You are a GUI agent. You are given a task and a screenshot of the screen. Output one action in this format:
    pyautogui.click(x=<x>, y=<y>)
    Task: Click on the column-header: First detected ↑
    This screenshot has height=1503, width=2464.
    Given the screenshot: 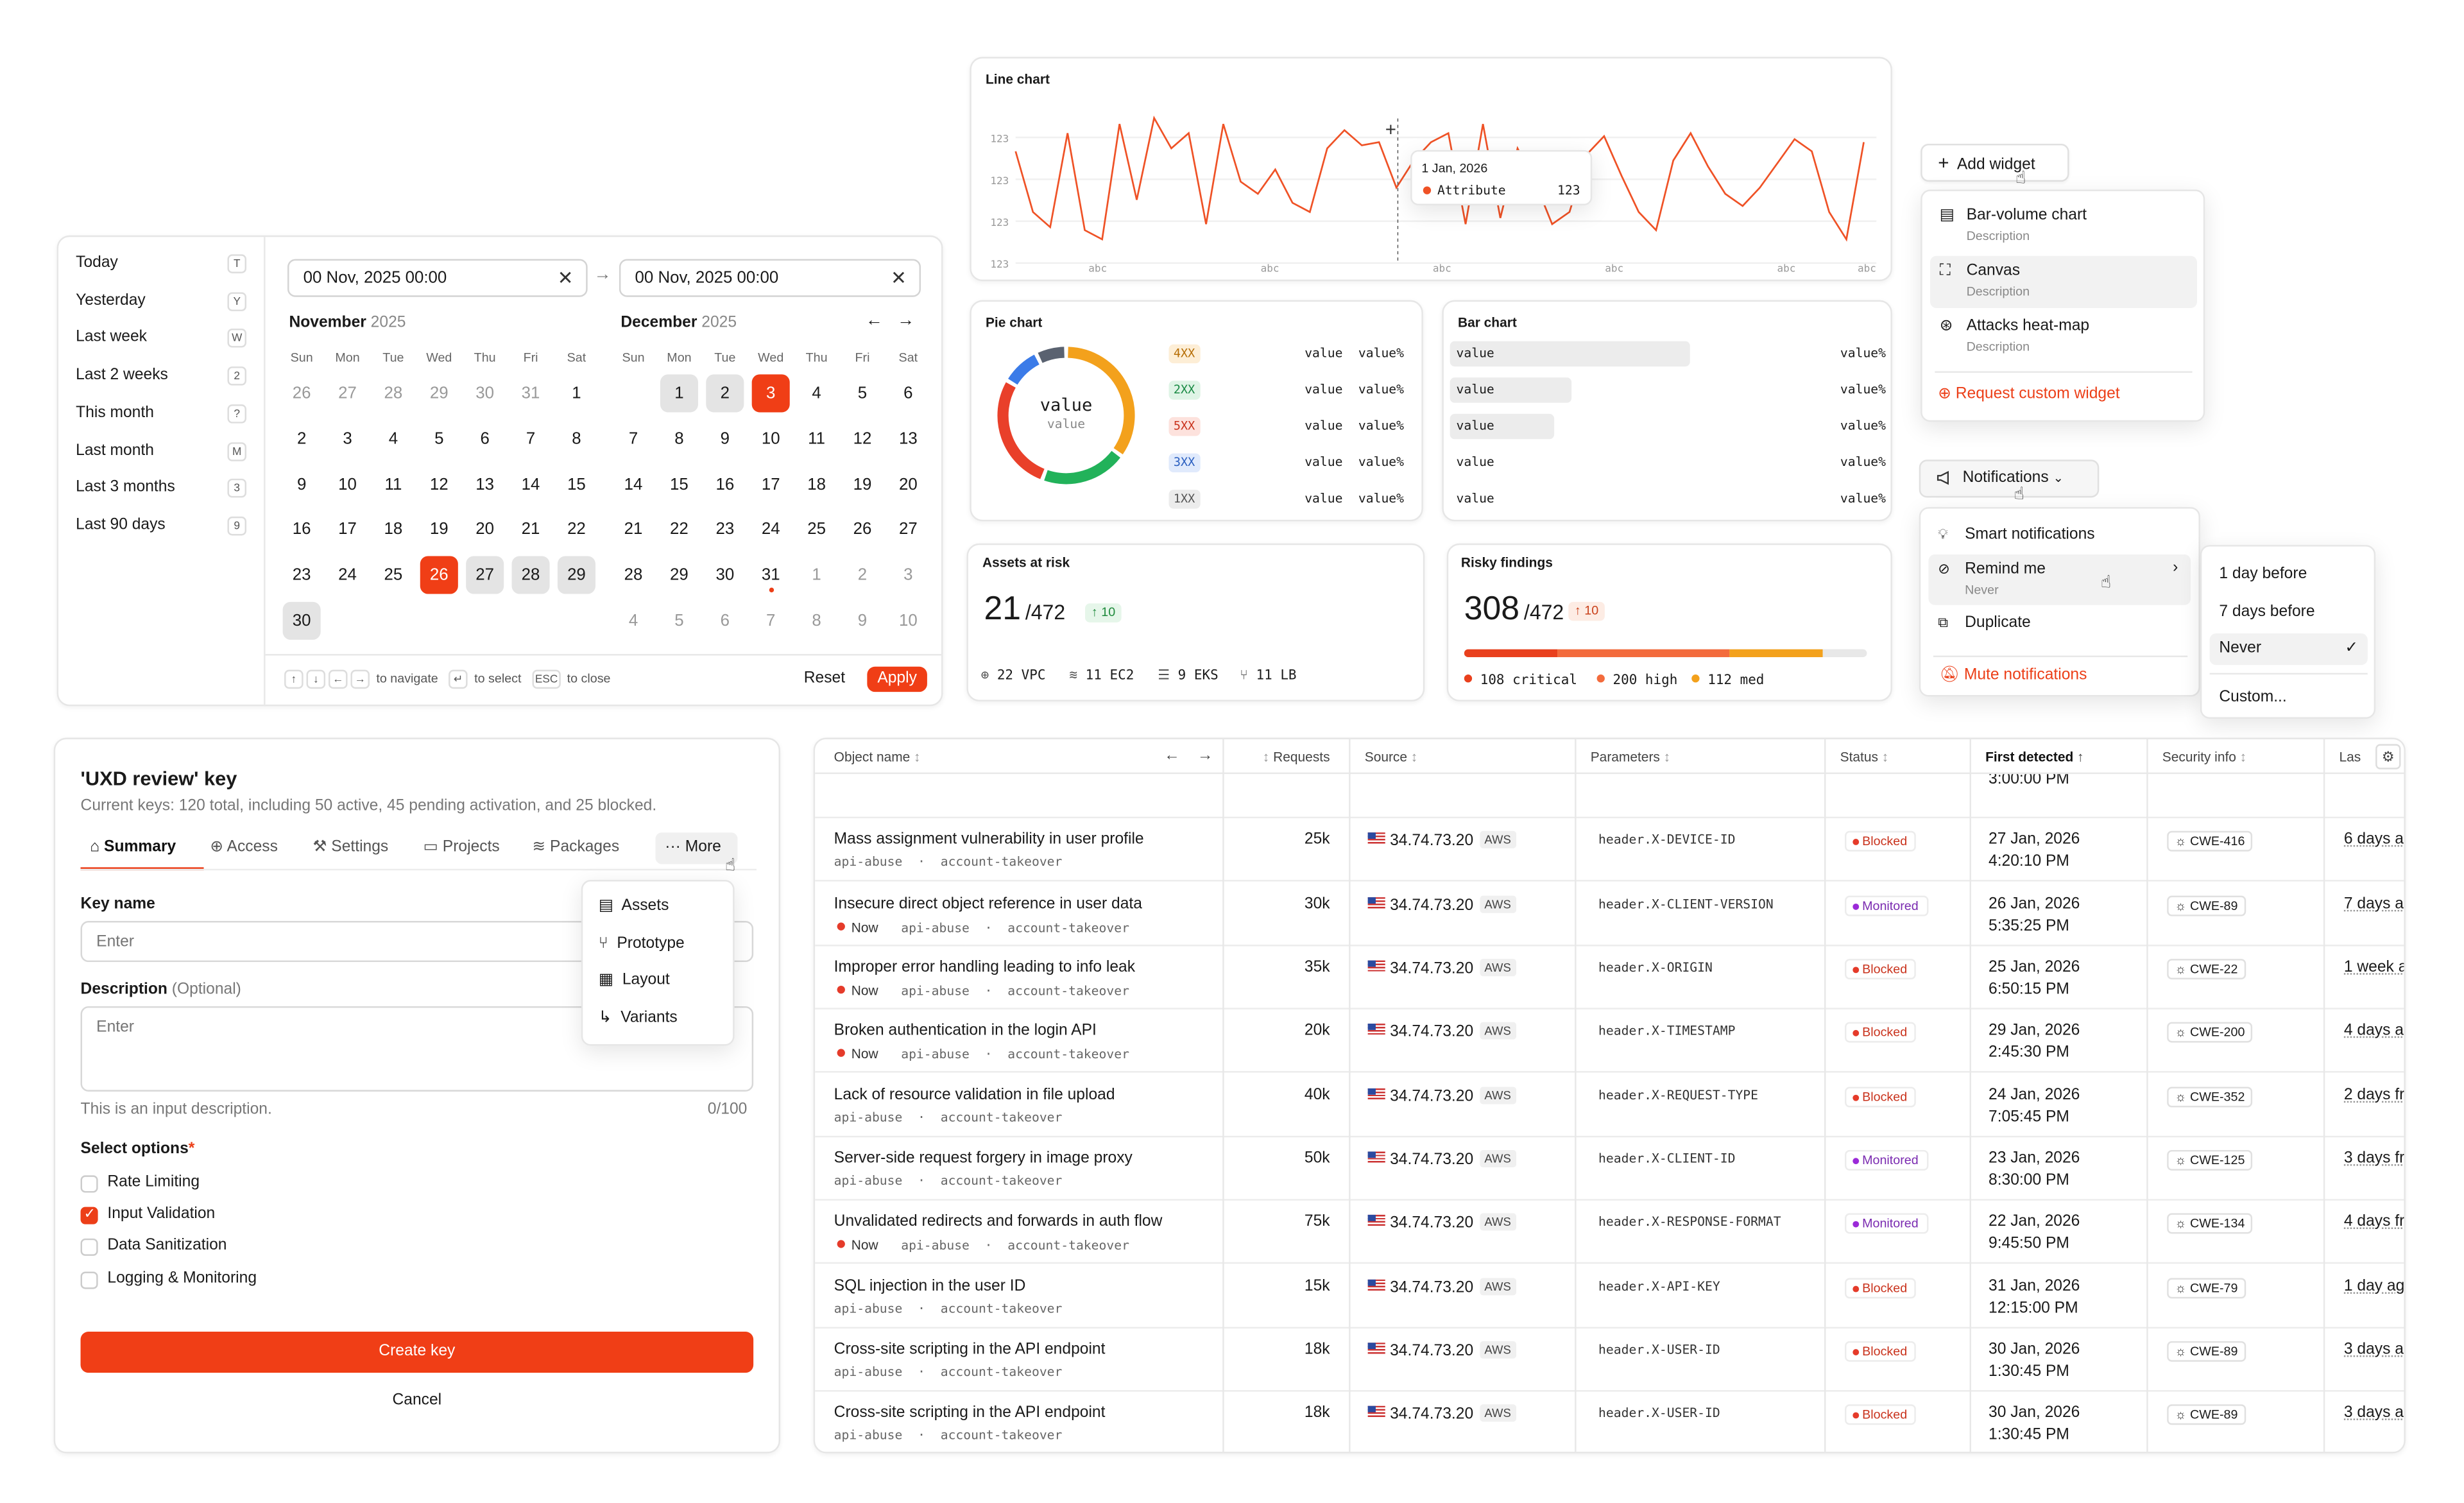 What is the action you would take?
    pyautogui.click(x=2035, y=756)
    